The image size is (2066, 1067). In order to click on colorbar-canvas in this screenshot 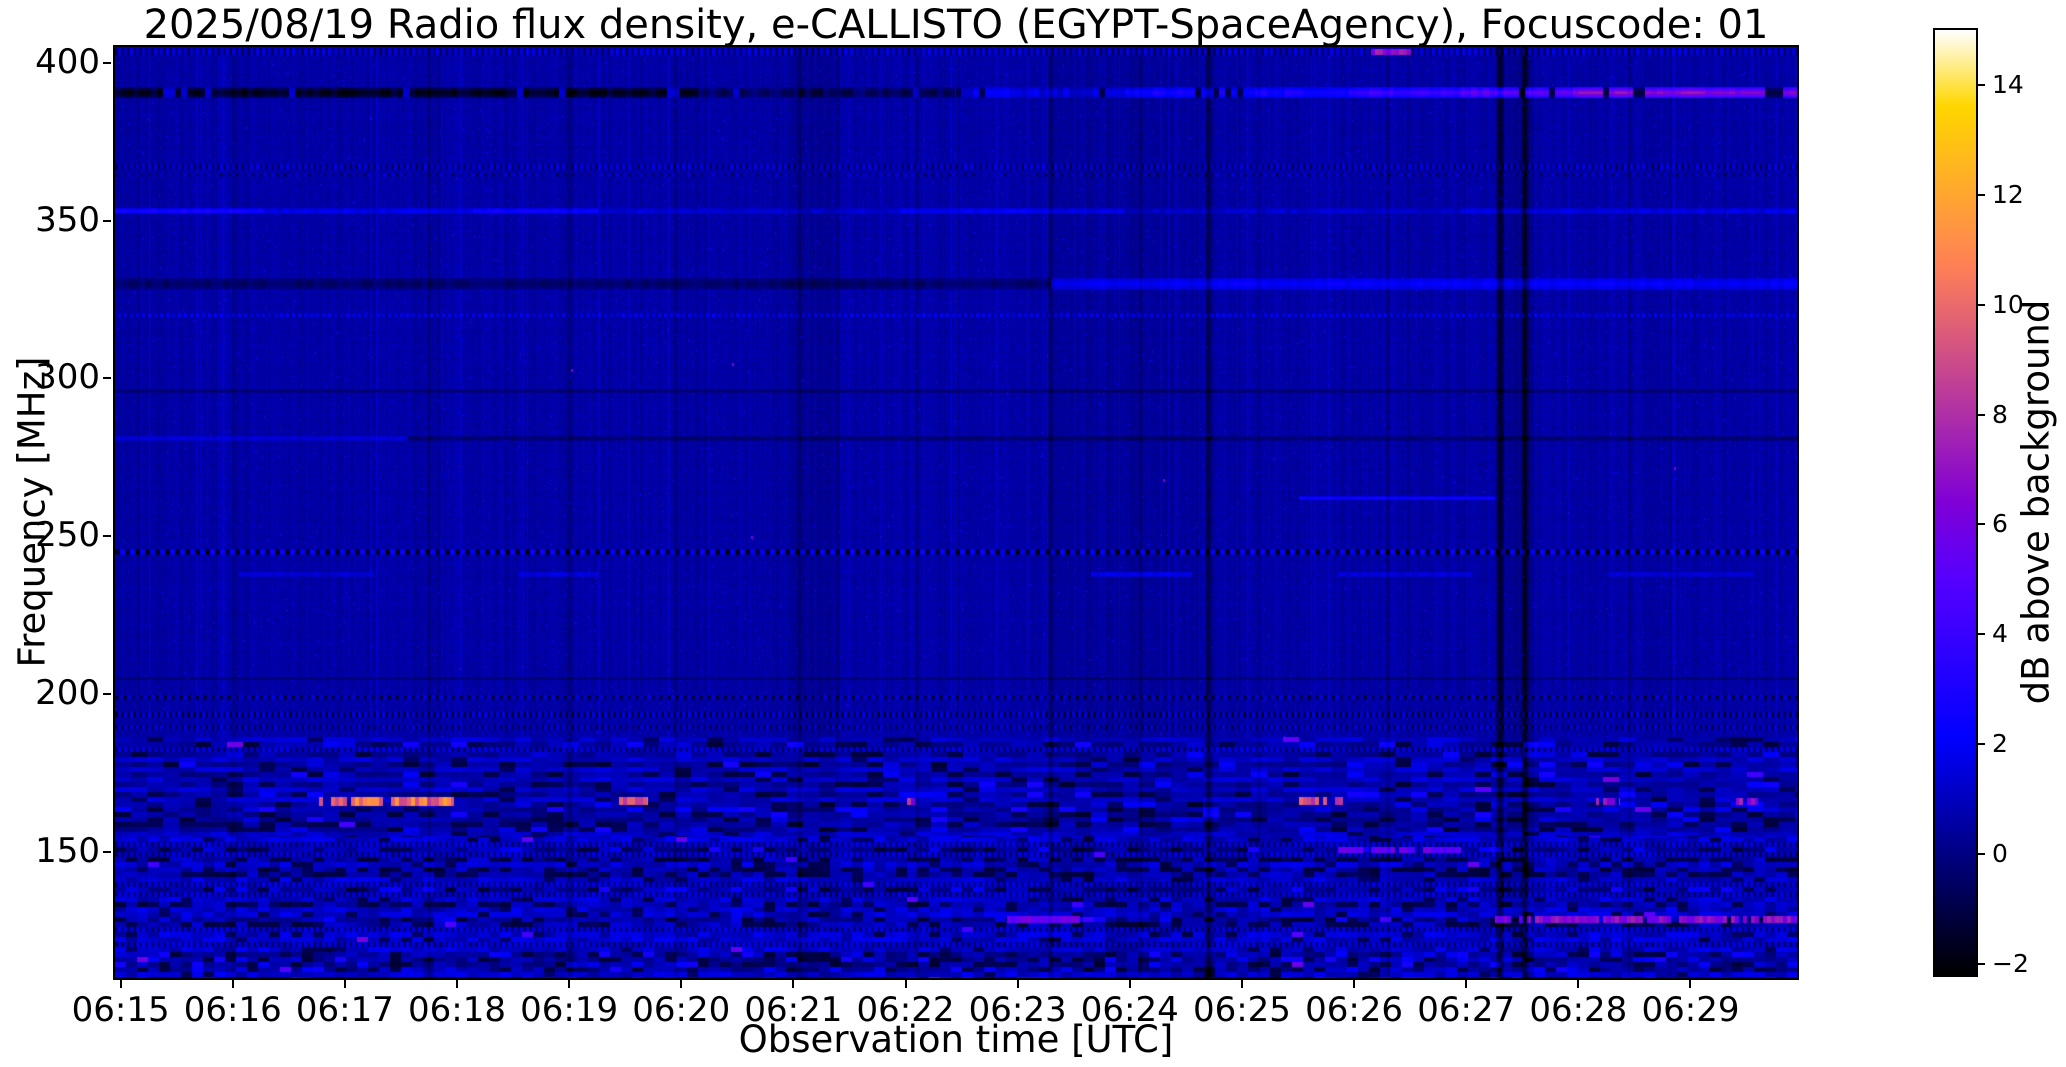, I will do `click(1955, 502)`.